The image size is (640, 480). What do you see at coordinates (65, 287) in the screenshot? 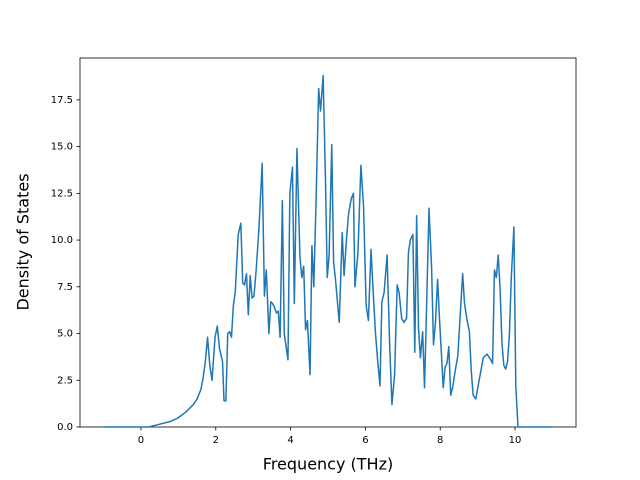
I see `y-tick-label: 7.5` at bounding box center [65, 287].